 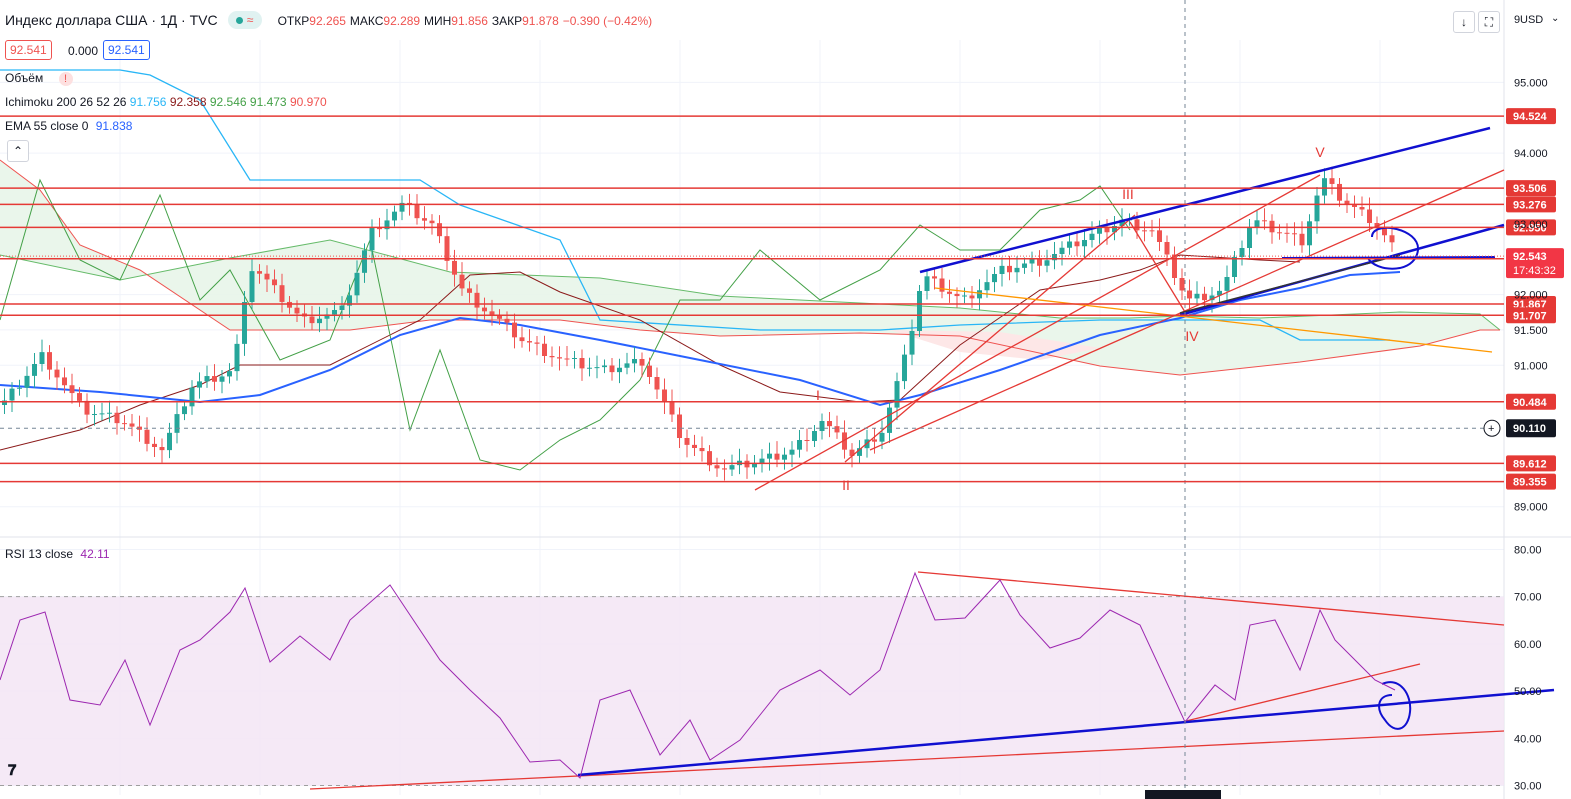 I want to click on ema-legend: EMA 55 close 0 91.838, so click(x=68, y=126).